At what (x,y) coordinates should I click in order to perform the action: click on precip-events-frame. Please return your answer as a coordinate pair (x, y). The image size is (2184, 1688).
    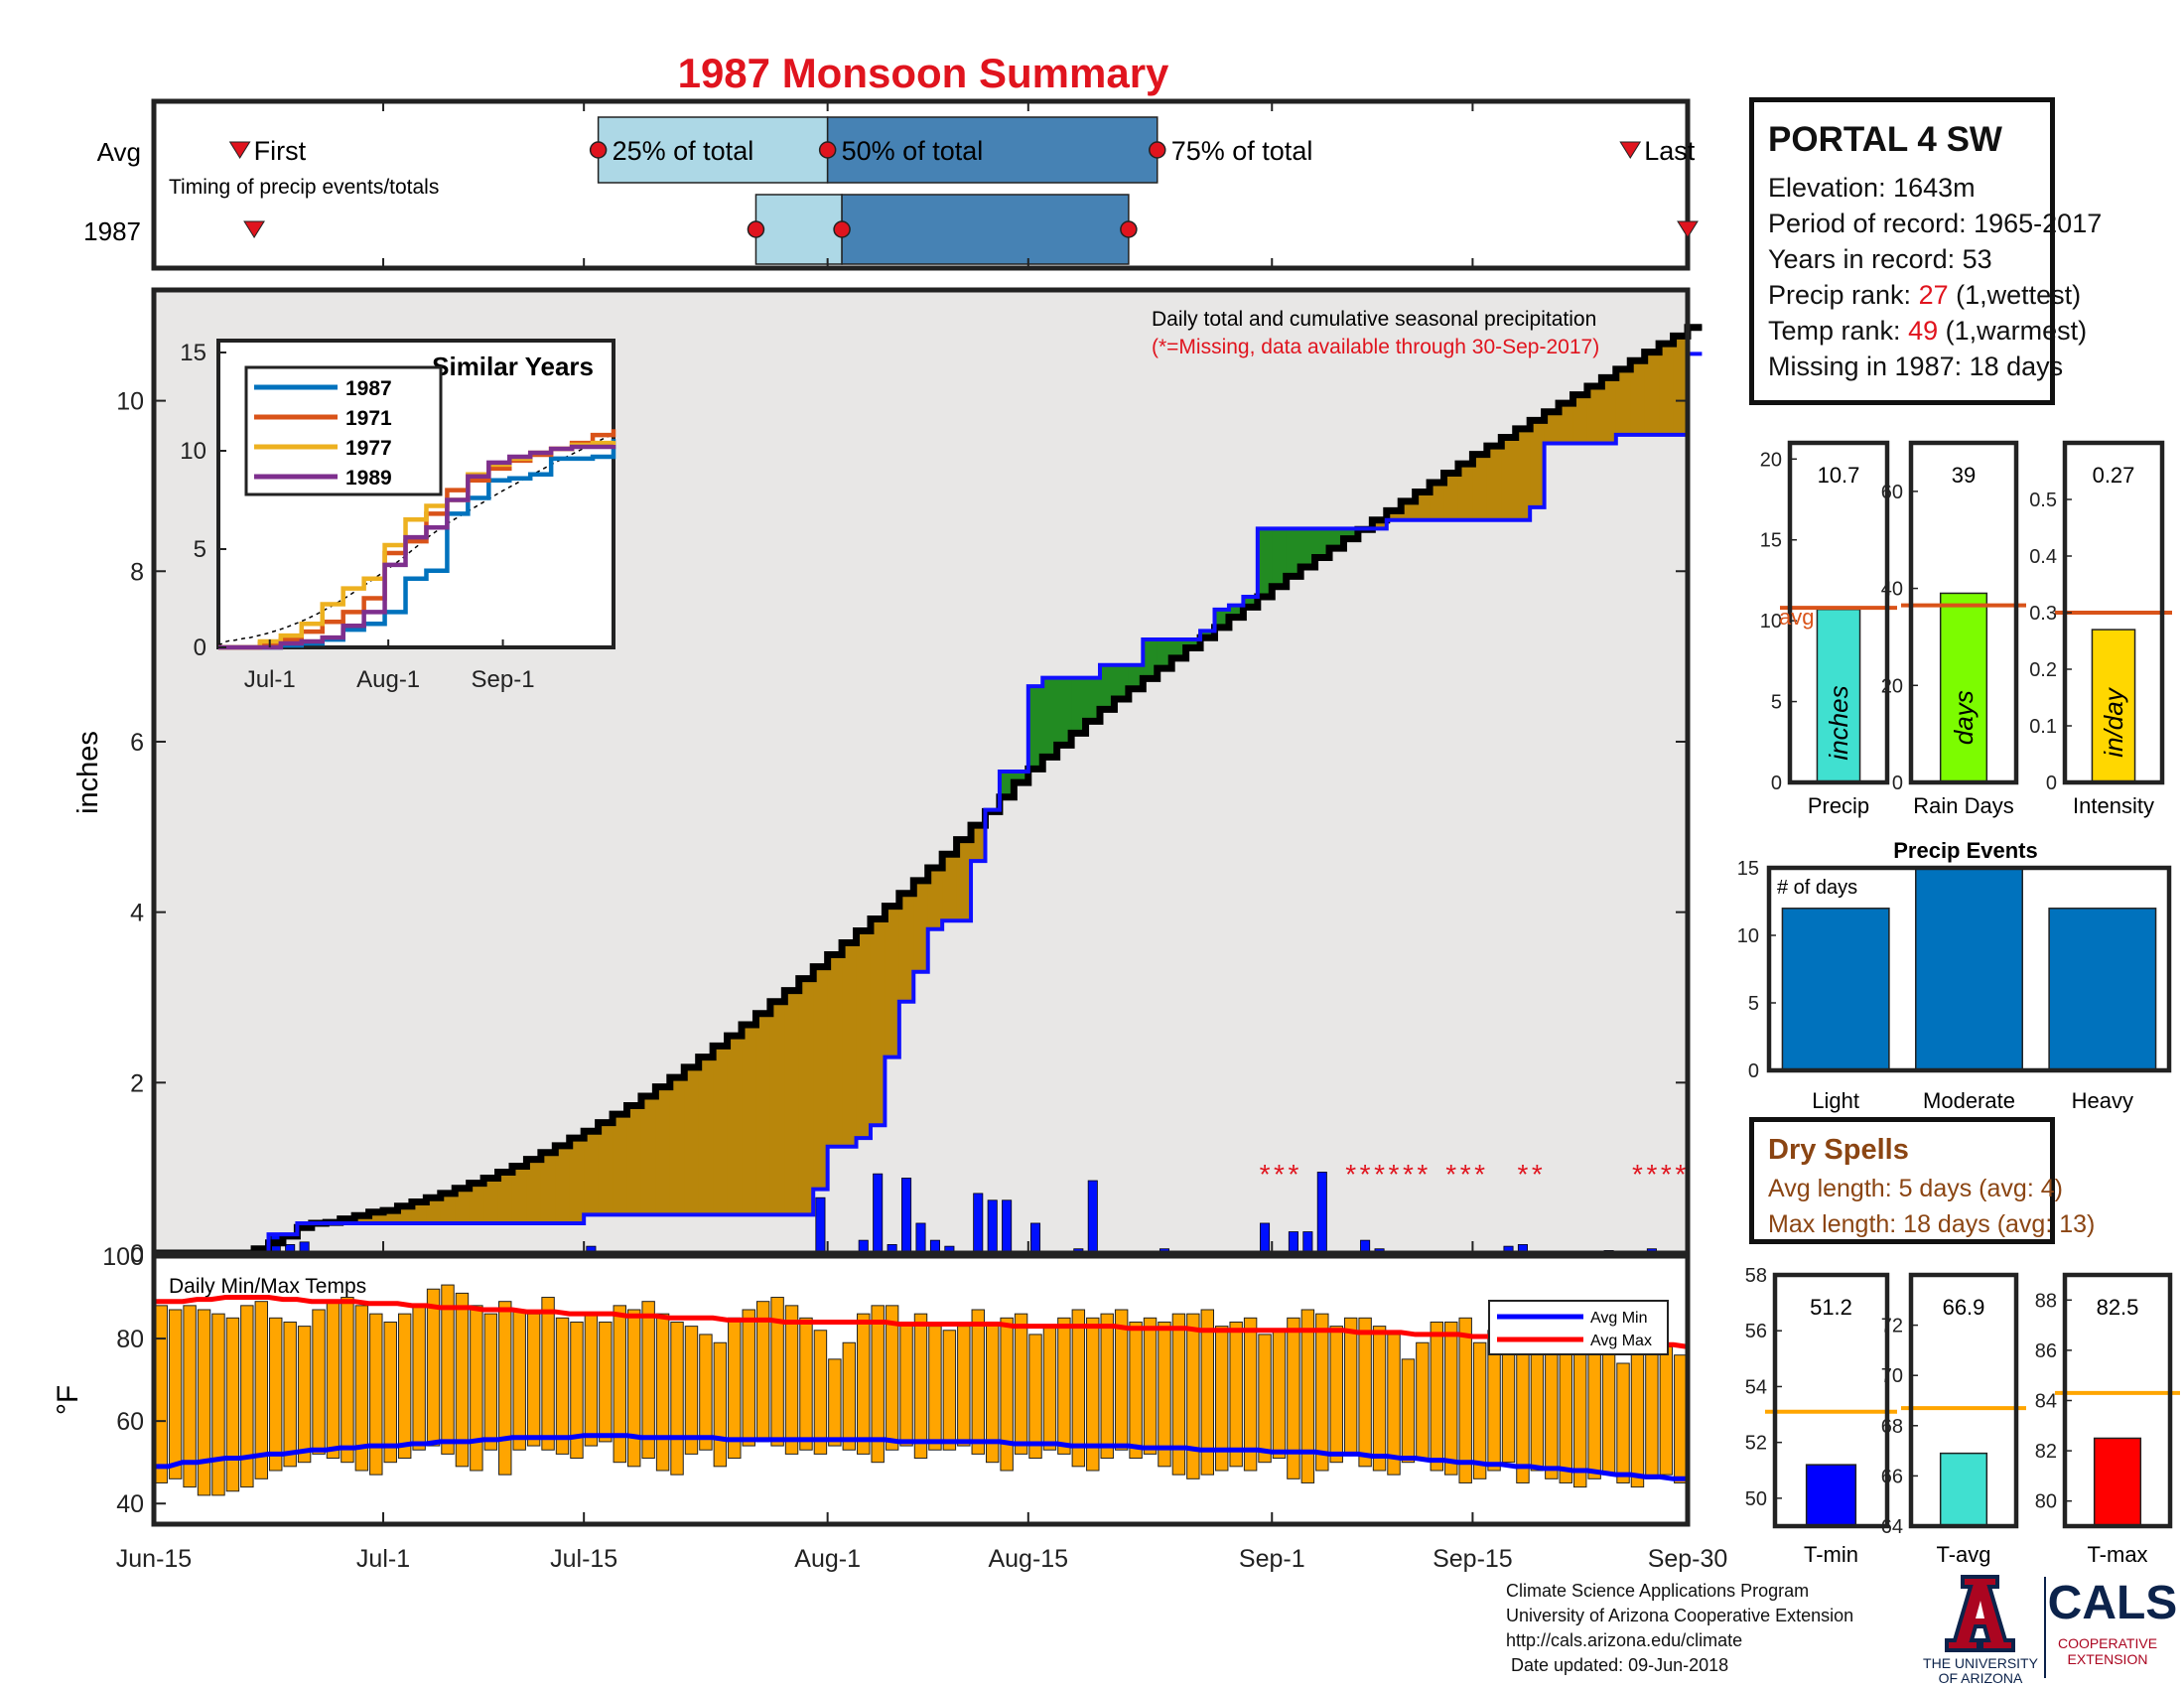
    Looking at the image, I should click on (1969, 969).